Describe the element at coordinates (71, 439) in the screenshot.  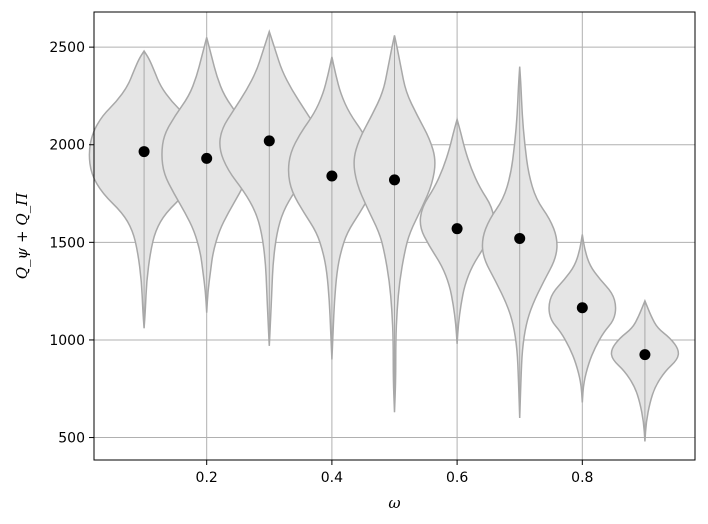
I see `y-tick-label: 500` at that location.